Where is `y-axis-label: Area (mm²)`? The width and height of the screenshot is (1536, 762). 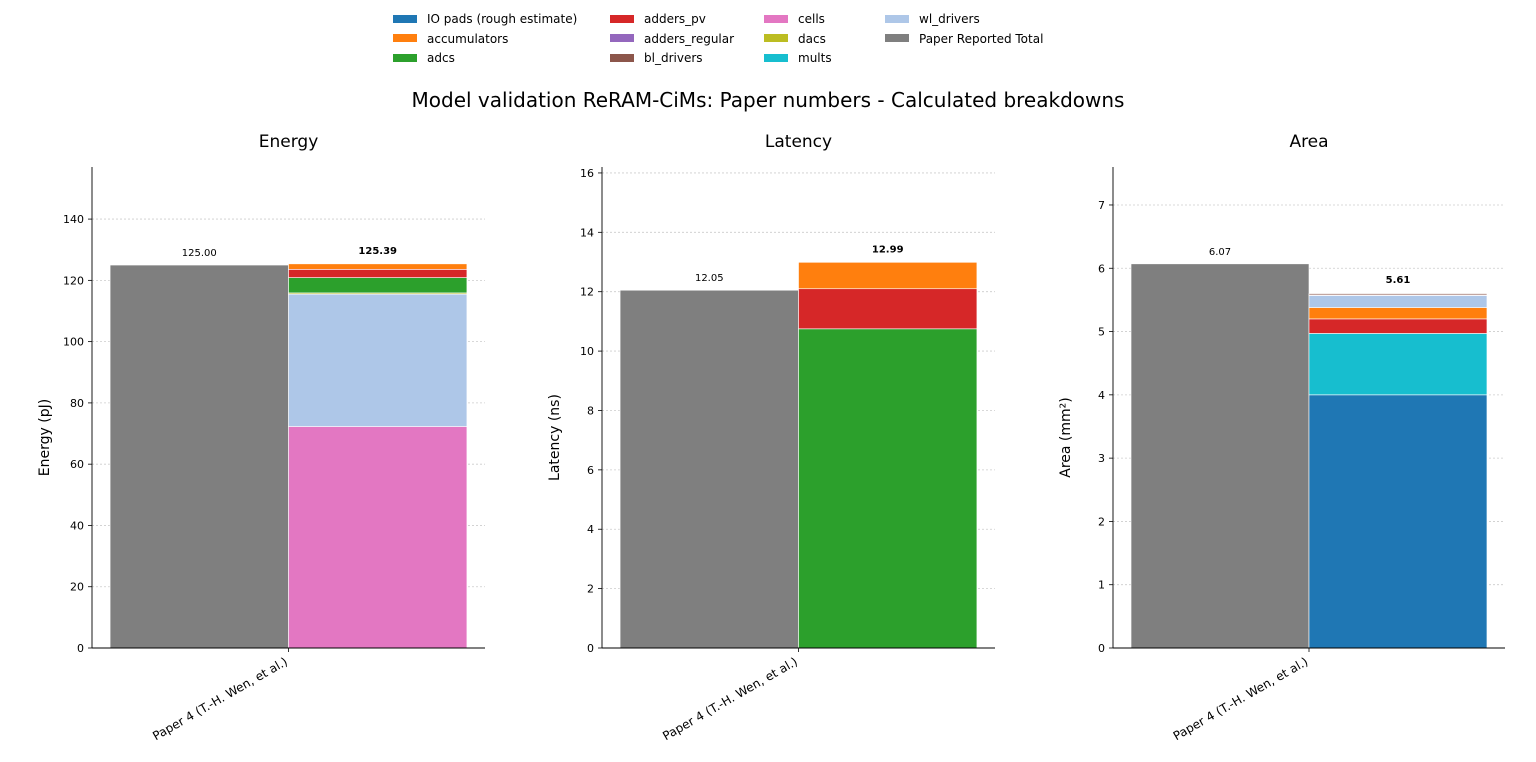
y-axis-label: Area (mm²) is located at coordinates (1066, 437).